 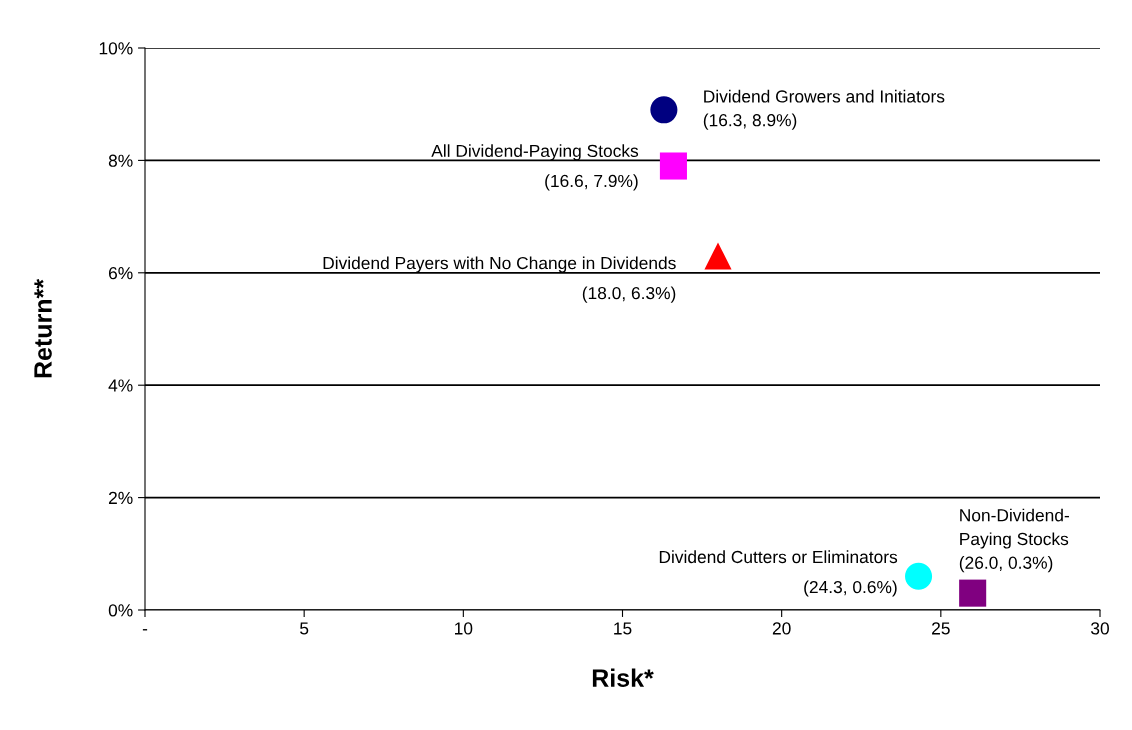 I want to click on x-axis-title: Risk*, so click(x=623, y=677).